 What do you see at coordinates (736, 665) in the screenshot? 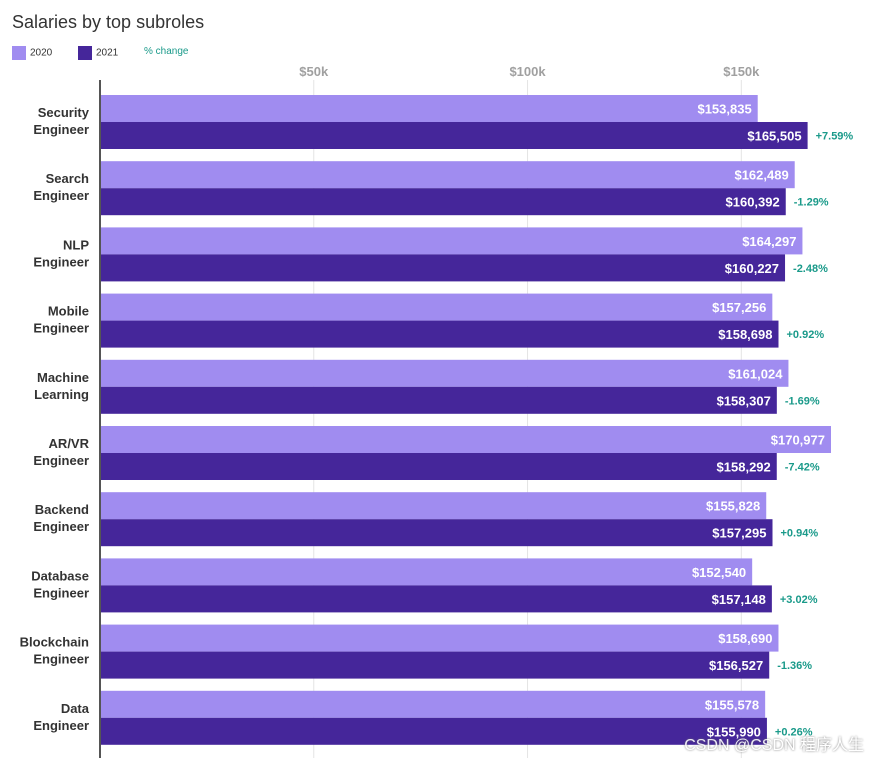
I see `data-label-2021: $156,527` at bounding box center [736, 665].